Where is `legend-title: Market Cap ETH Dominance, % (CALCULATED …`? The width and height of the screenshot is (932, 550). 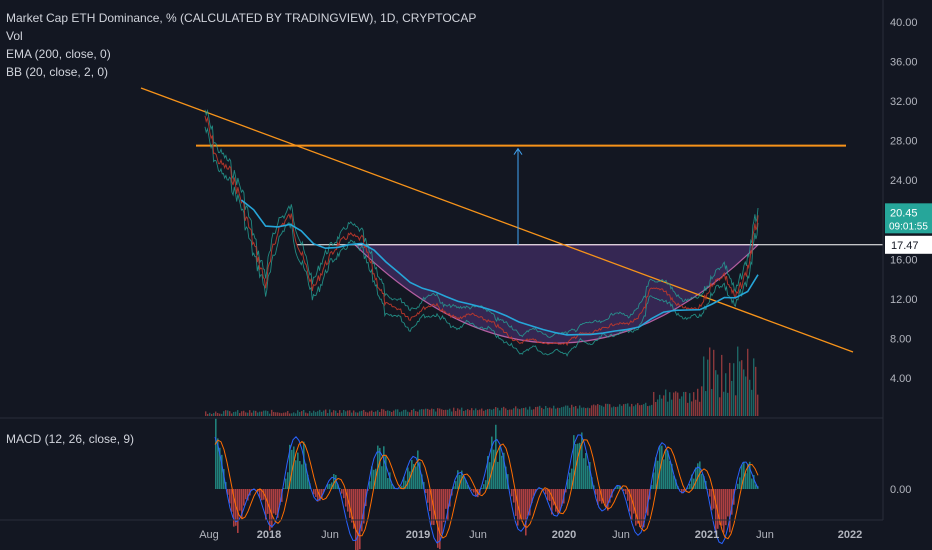 legend-title: Market Cap ETH Dominance, % (CALCULATED … is located at coordinates (241, 18).